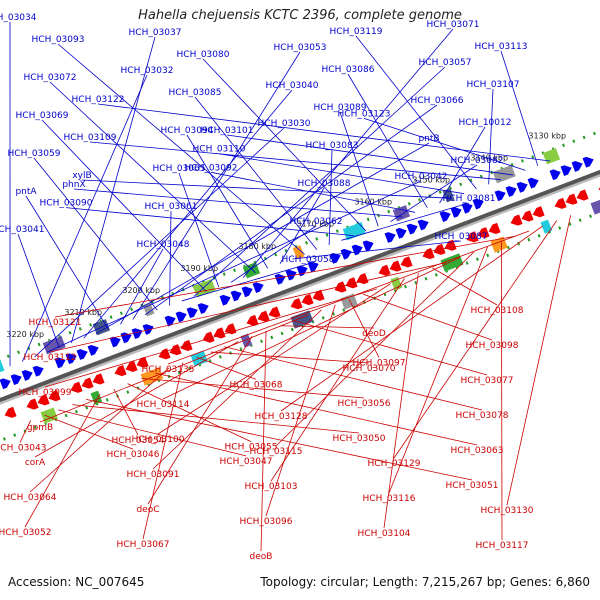 This screenshot has width=600, height=600. Describe the element at coordinates (437, 101) in the screenshot. I see `forward-gene-label: HCH_03066` at that location.